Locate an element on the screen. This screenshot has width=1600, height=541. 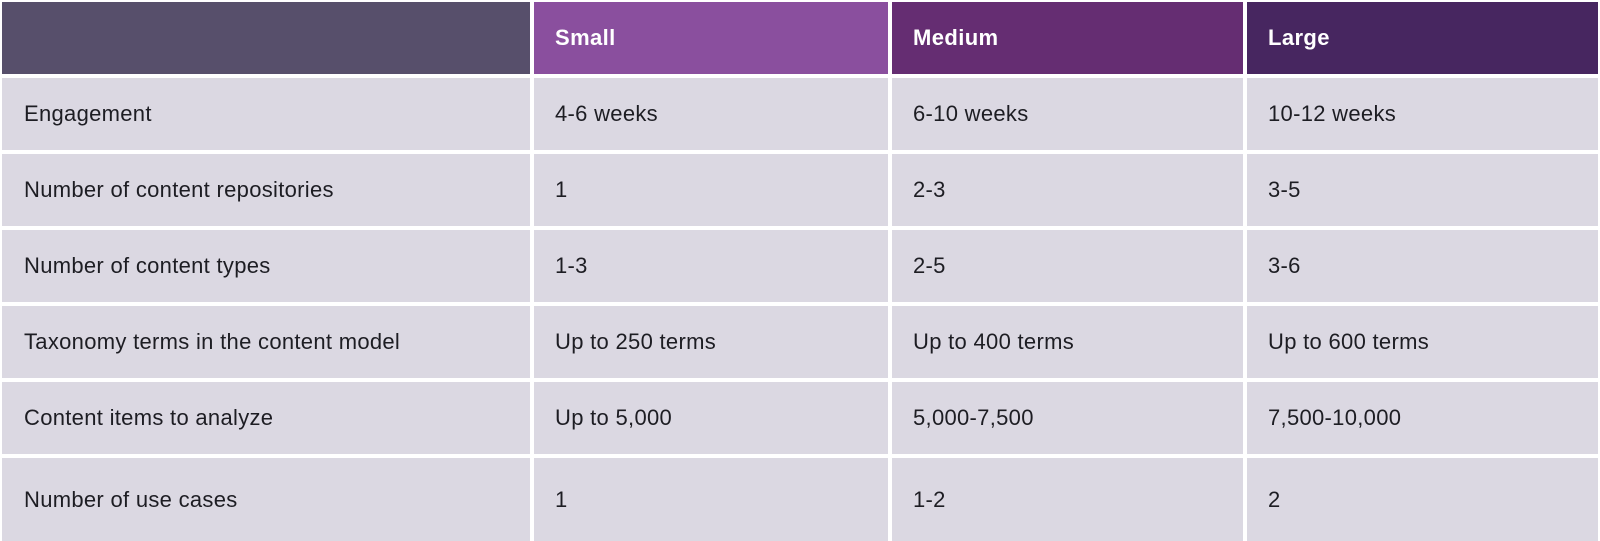
cell-engagement-medium: 6-10 weeks is located at coordinates (1067, 114).